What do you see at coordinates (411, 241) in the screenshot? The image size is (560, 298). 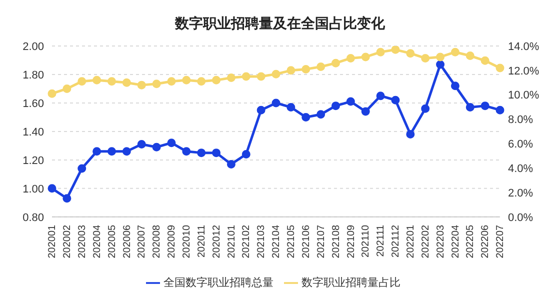 I see `x-tick-label: 202201` at bounding box center [411, 241].